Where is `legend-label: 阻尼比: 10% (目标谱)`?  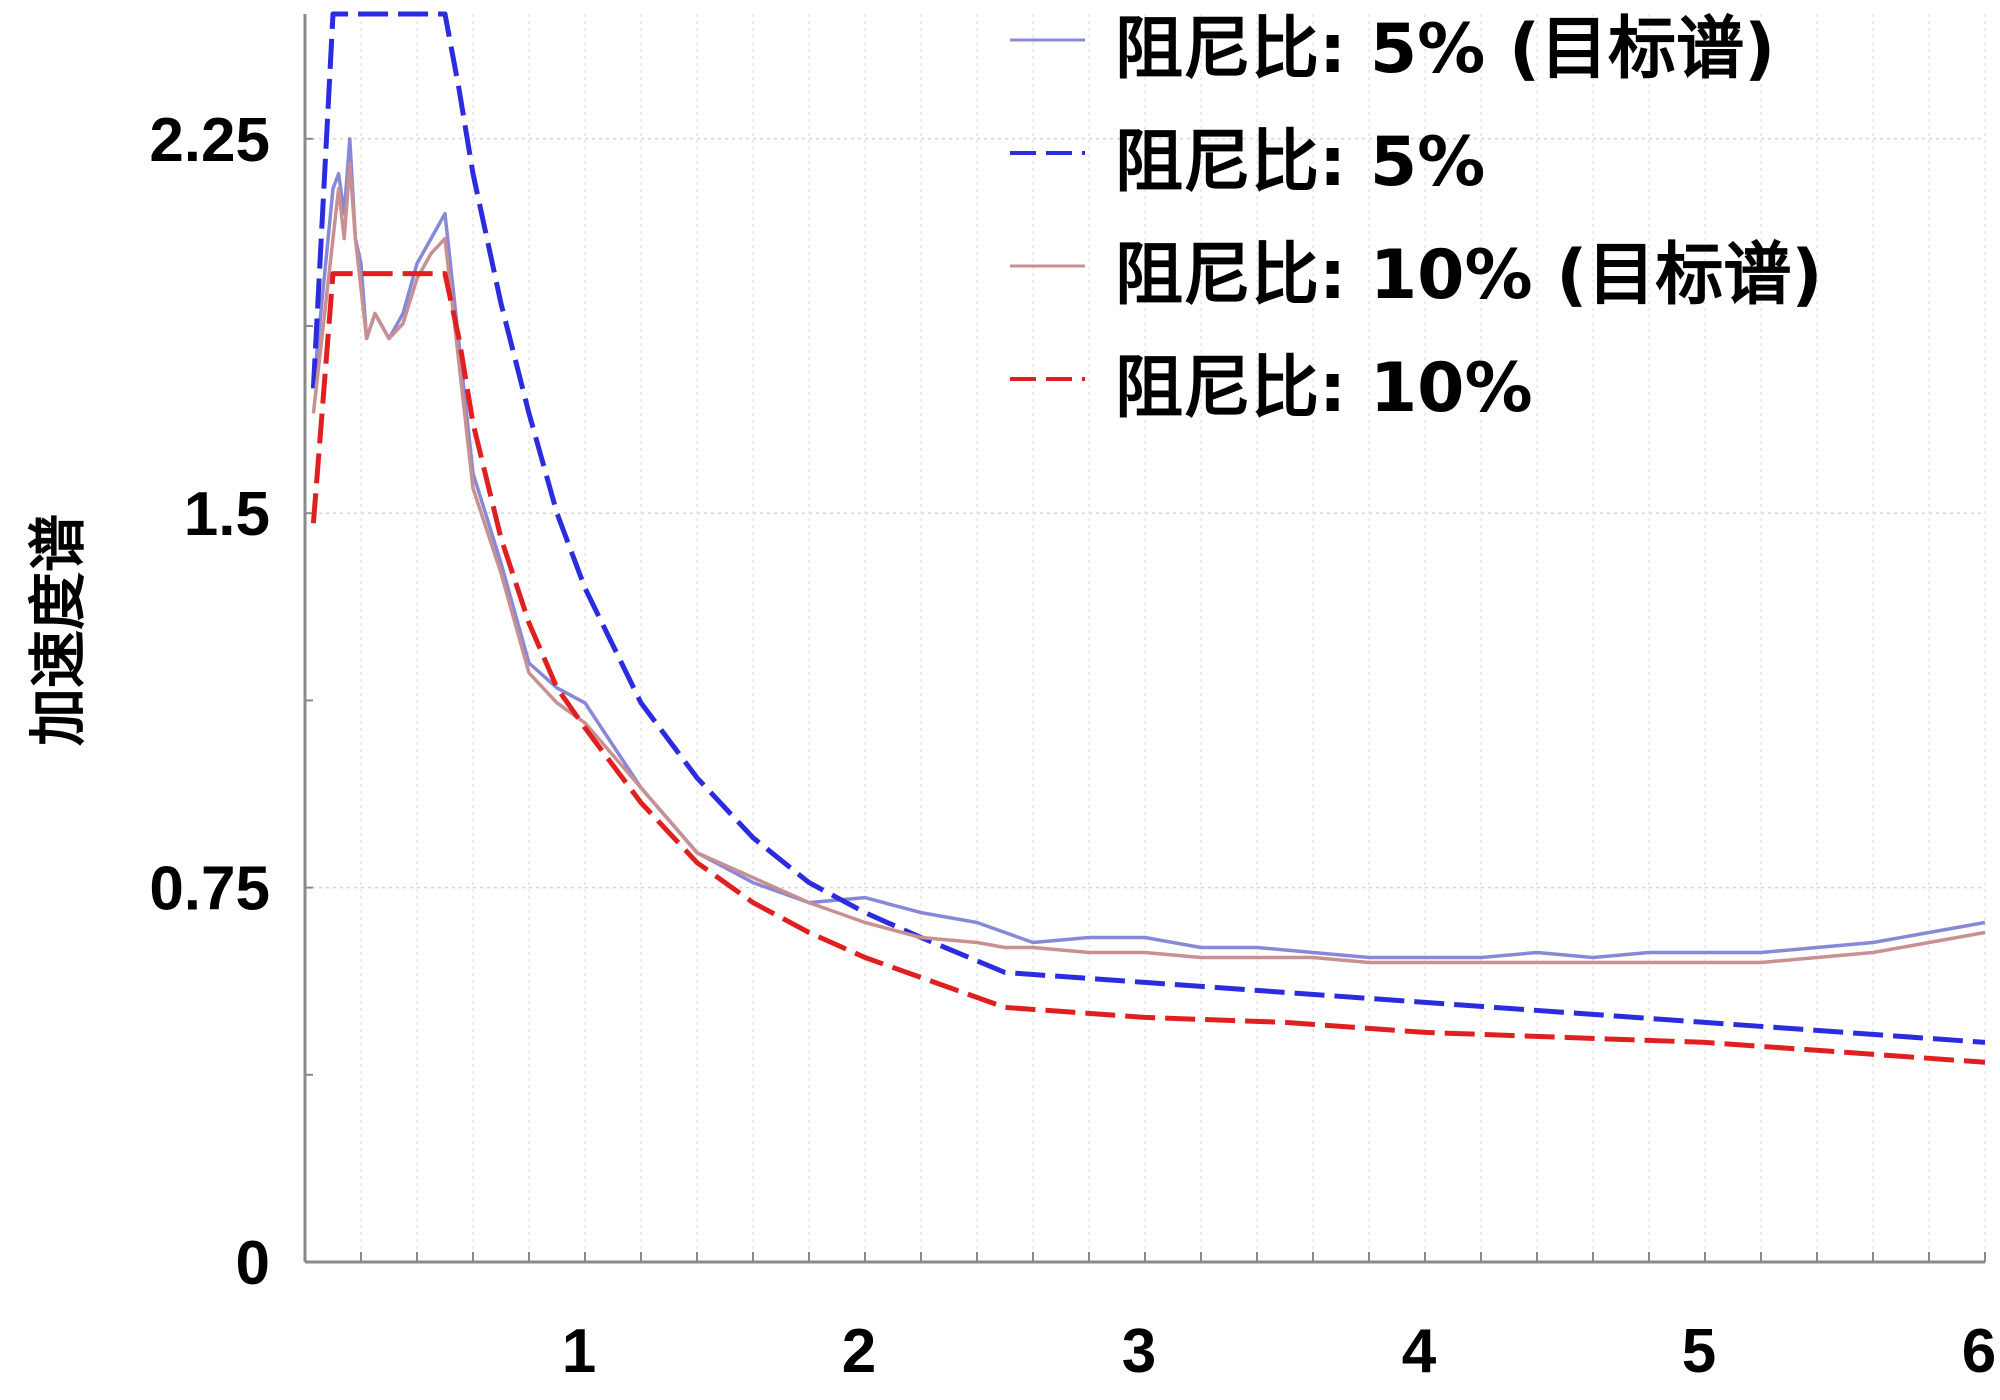
legend-label: 阻尼比: 10% (目标谱) is located at coordinates (1468, 275).